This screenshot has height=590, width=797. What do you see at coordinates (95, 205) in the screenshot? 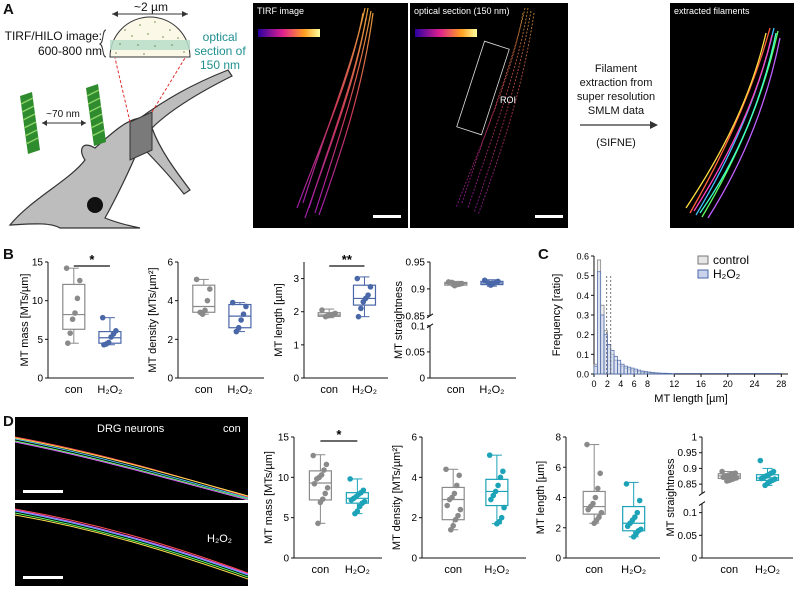
I see `nucleus` at bounding box center [95, 205].